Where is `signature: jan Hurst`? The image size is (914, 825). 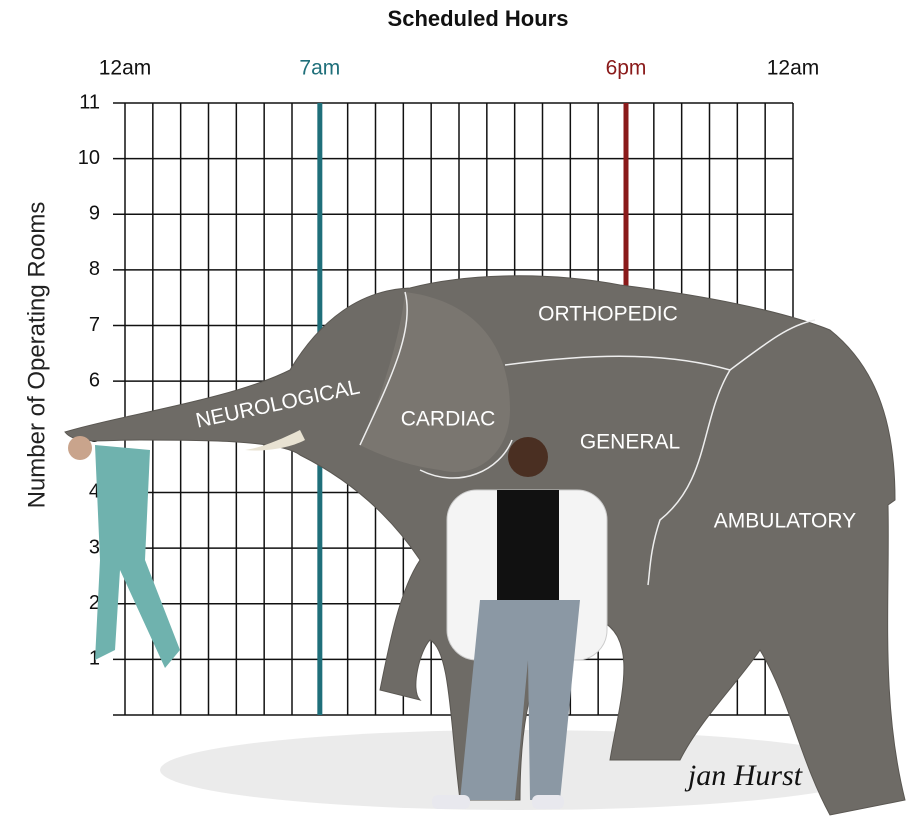
signature: jan Hurst is located at coordinates (743, 775).